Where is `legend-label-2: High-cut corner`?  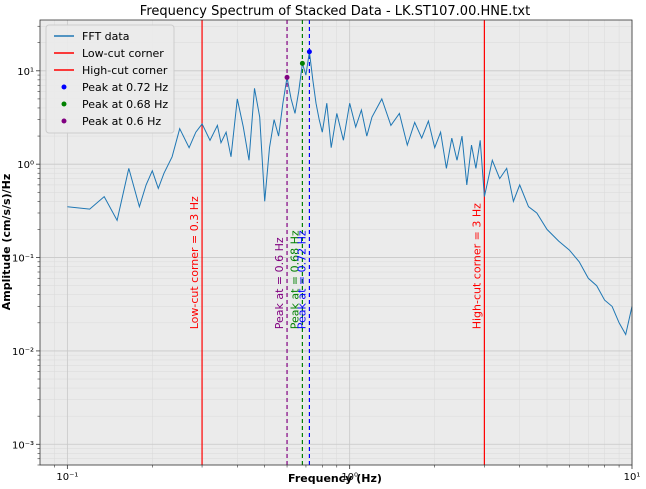
legend-label-2: High-cut corner is located at coordinates (125, 70).